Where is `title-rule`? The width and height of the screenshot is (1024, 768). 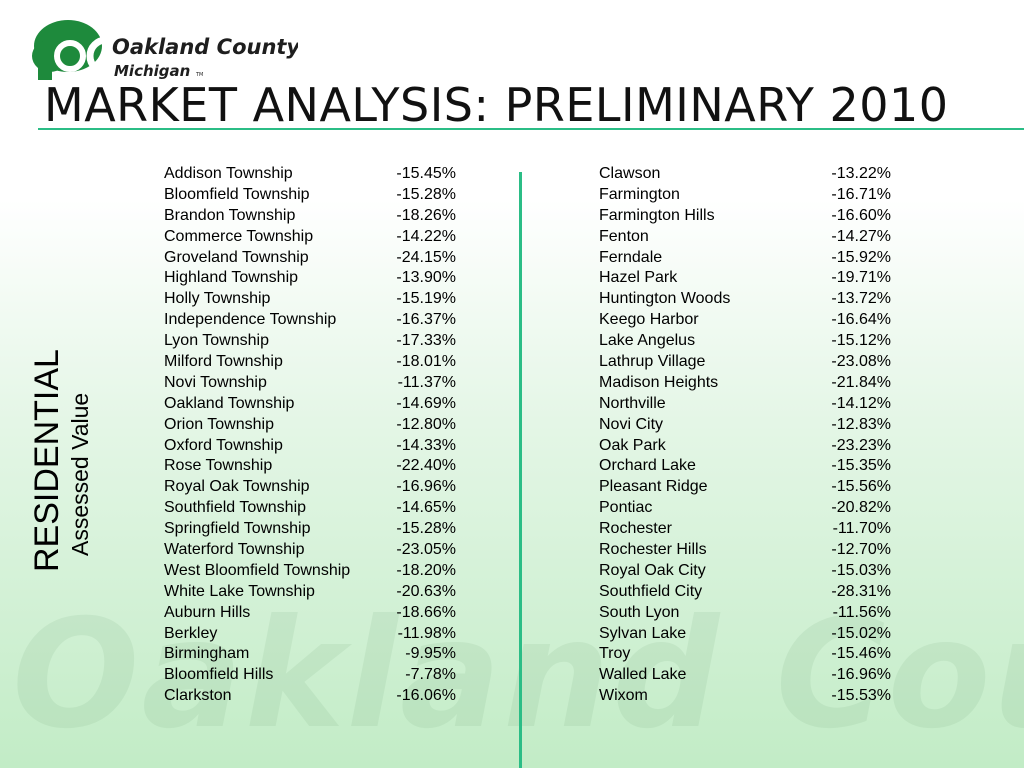
title-rule is located at coordinates (531, 129).